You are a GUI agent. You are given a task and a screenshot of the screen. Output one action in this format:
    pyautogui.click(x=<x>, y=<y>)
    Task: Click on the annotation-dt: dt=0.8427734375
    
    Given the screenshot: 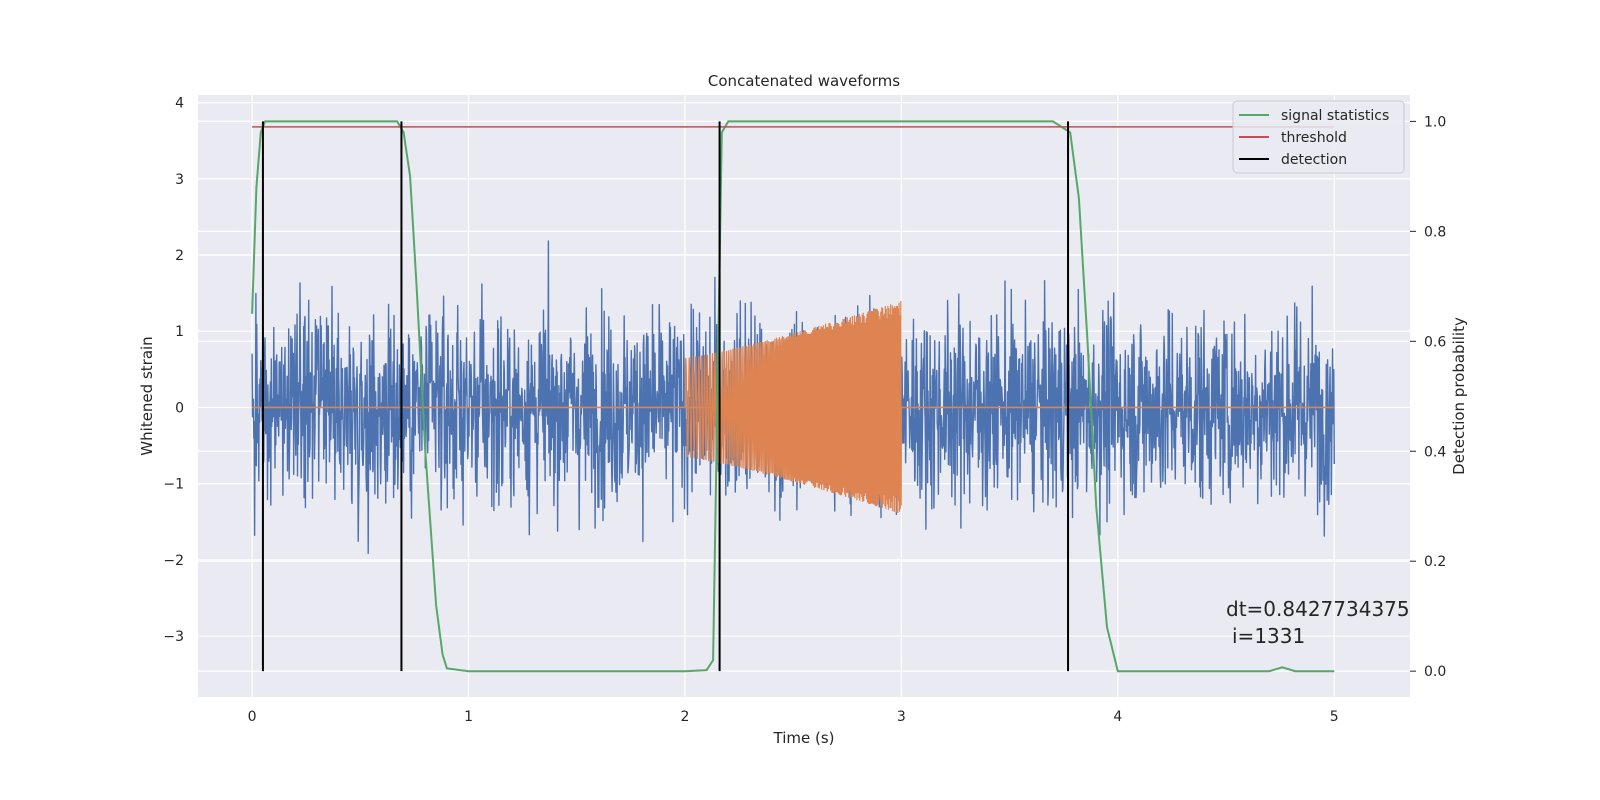 What is the action you would take?
    pyautogui.click(x=1318, y=609)
    